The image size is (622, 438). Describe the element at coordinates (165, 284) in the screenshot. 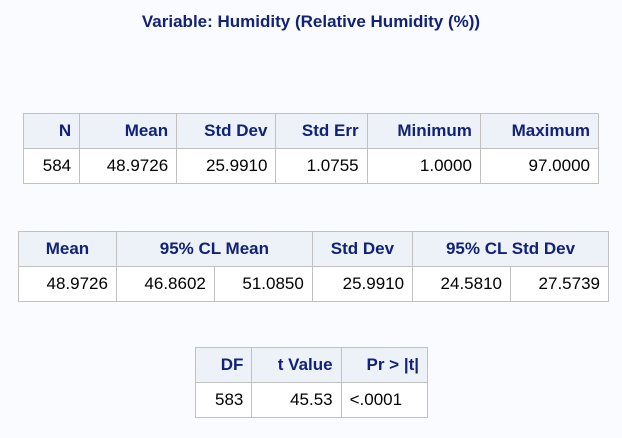

I see `cell-cl-mean-lower: 46.8602` at that location.